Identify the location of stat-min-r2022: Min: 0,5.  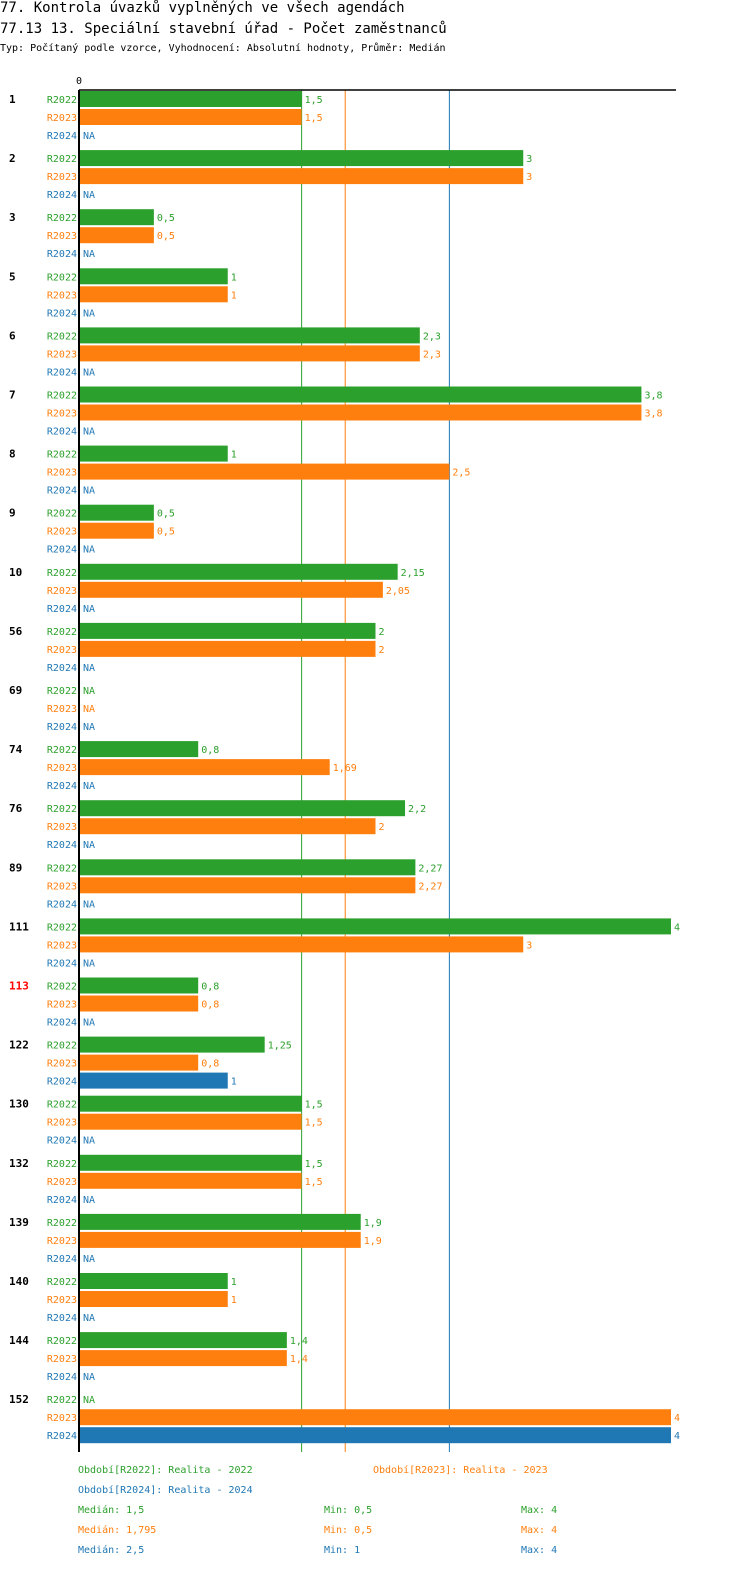
(348, 1510).